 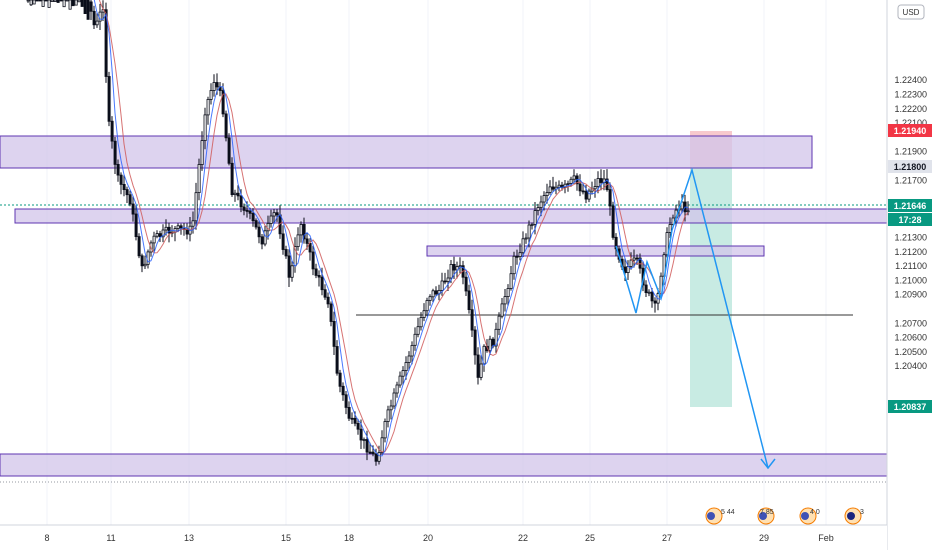 I want to click on take-profit-zone, so click(x=711, y=287).